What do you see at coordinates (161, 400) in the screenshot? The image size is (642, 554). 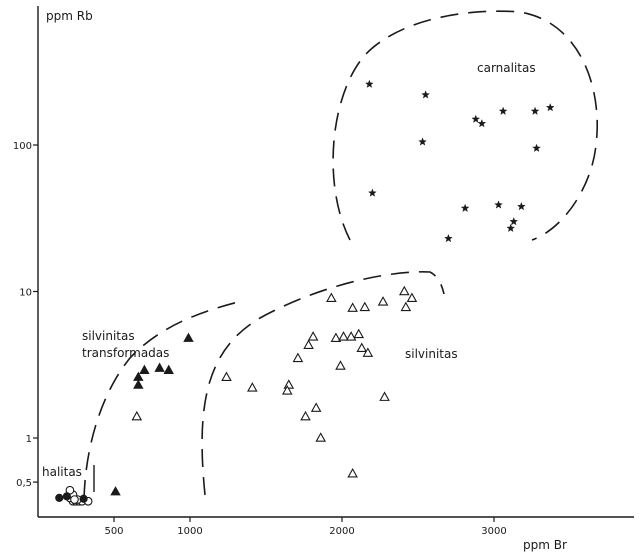 I see `silvinitas-transformadas-boundary` at bounding box center [161, 400].